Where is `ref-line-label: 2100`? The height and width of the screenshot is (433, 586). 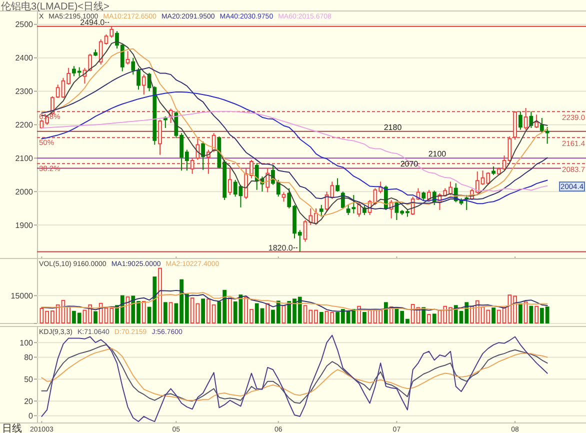 ref-line-label: 2100 is located at coordinates (437, 154).